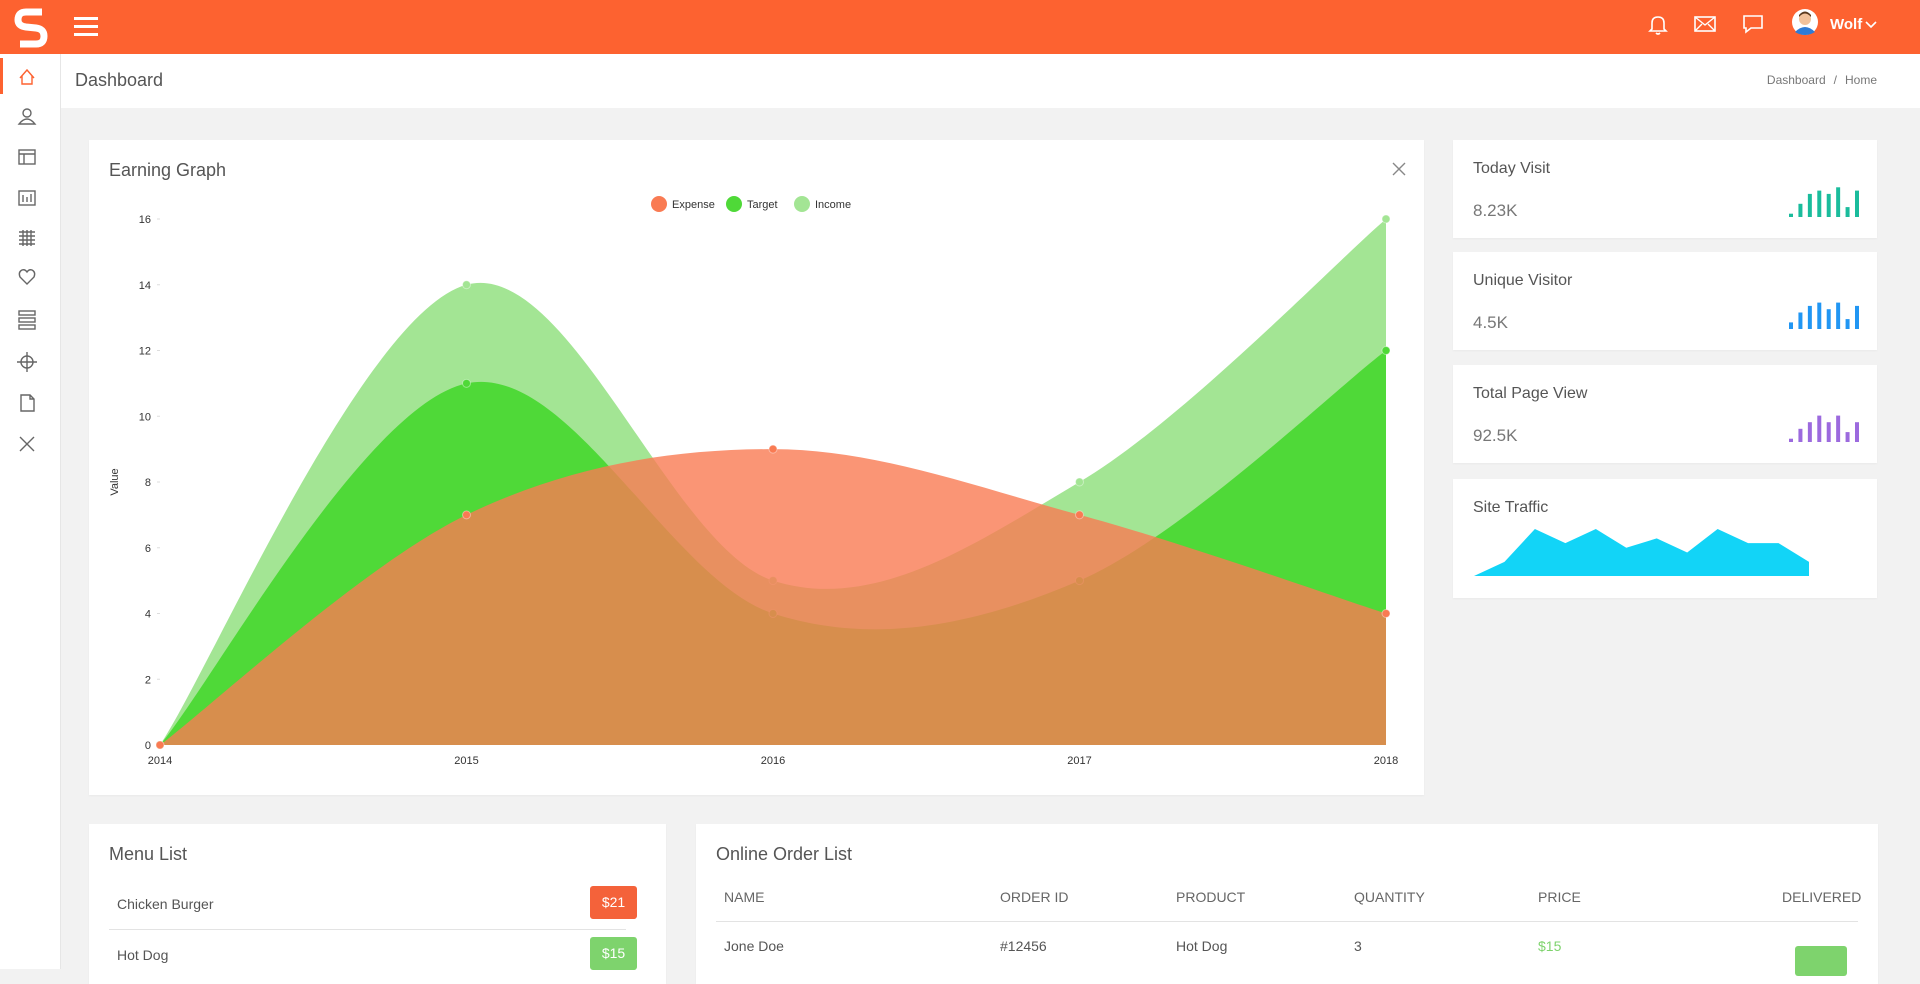 The height and width of the screenshot is (984, 1920). What do you see at coordinates (1, 76) in the screenshot?
I see `active-indicator` at bounding box center [1, 76].